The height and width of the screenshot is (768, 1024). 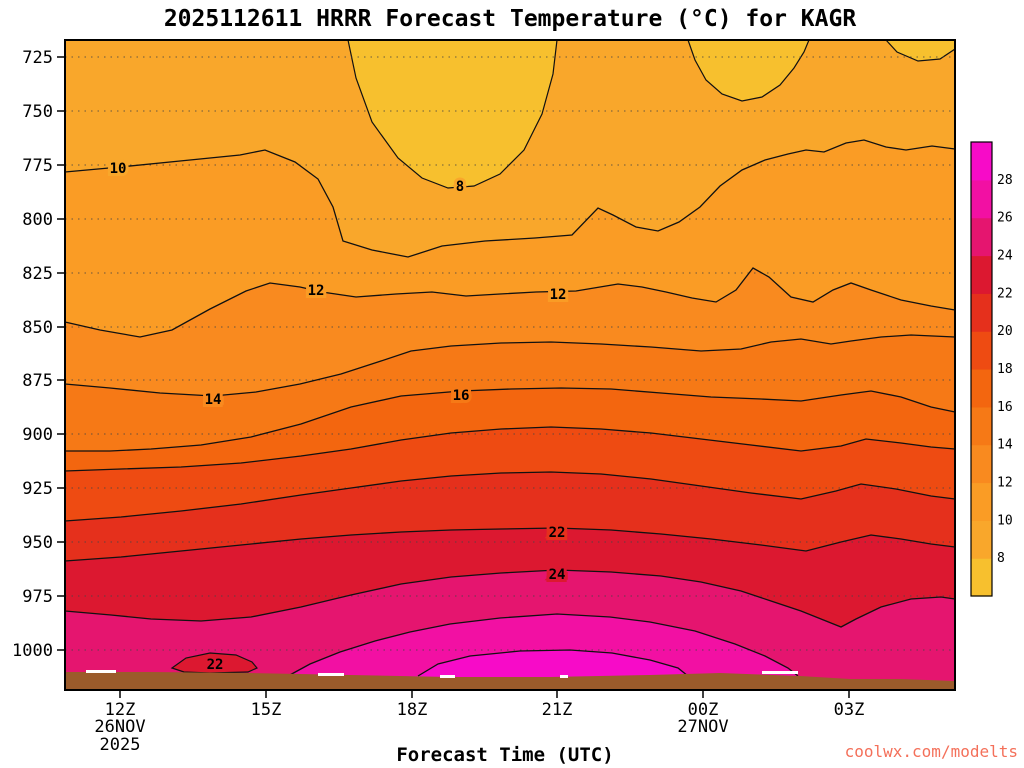 What do you see at coordinates (510, 681) in the screenshot?
I see `terrain` at bounding box center [510, 681].